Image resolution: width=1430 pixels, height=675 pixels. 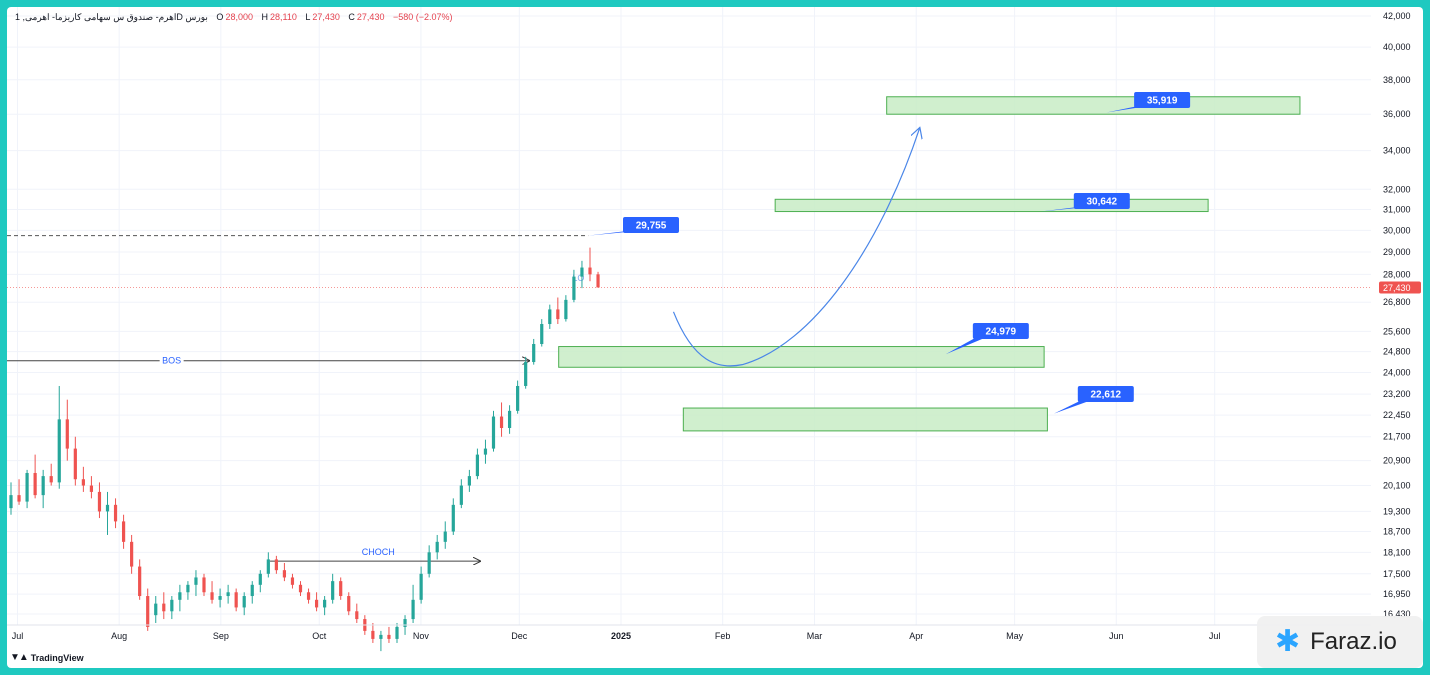 What do you see at coordinates (1085, 202) in the screenshot?
I see `price-callout: 30,642` at bounding box center [1085, 202].